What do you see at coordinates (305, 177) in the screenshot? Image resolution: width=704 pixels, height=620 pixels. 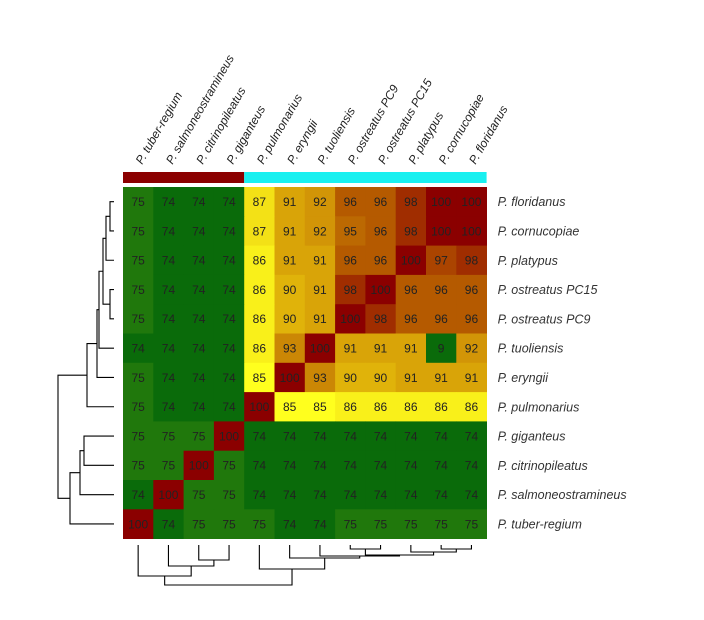 I see `column-group-bar` at bounding box center [305, 177].